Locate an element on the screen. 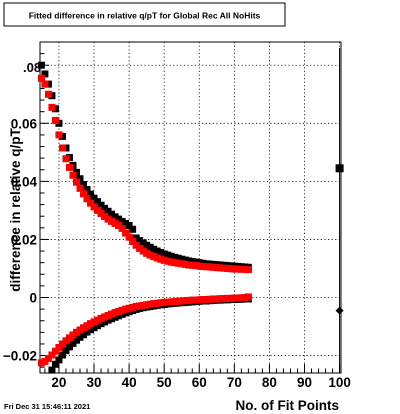 Image resolution: width=400 pixels, height=414 pixels. x-tick-label: 100 is located at coordinates (339, 382).